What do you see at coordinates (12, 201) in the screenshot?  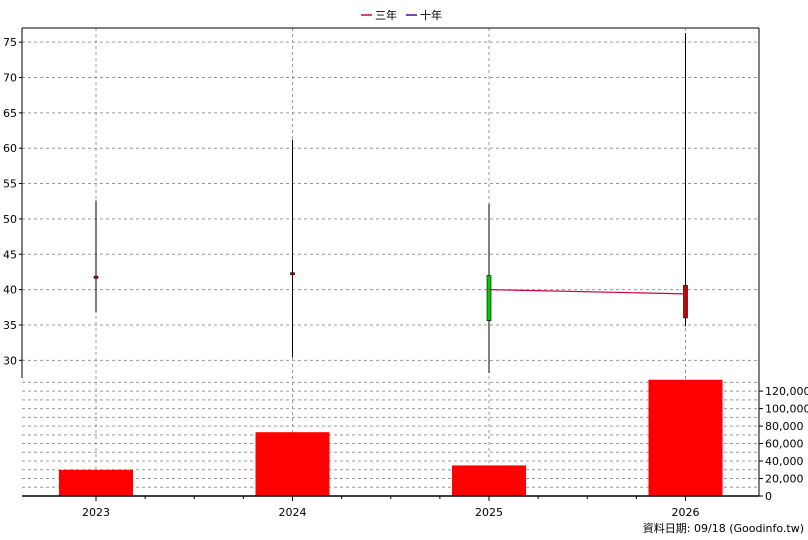 I see `price-y-ticks: 30 35 40 45 50 55 60 65 70 75` at bounding box center [12, 201].